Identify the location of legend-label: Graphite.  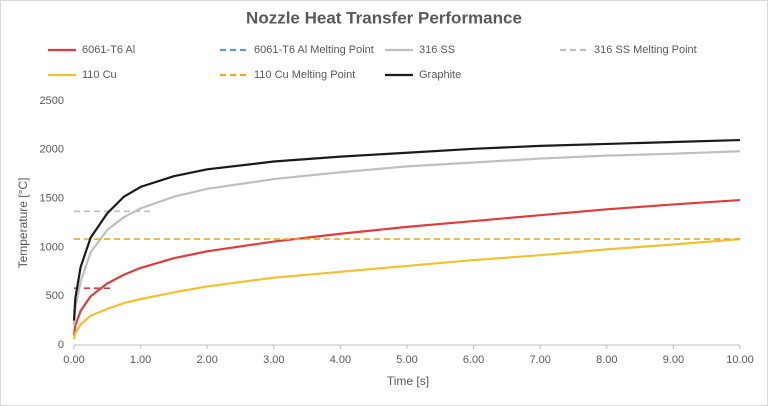
(440, 75).